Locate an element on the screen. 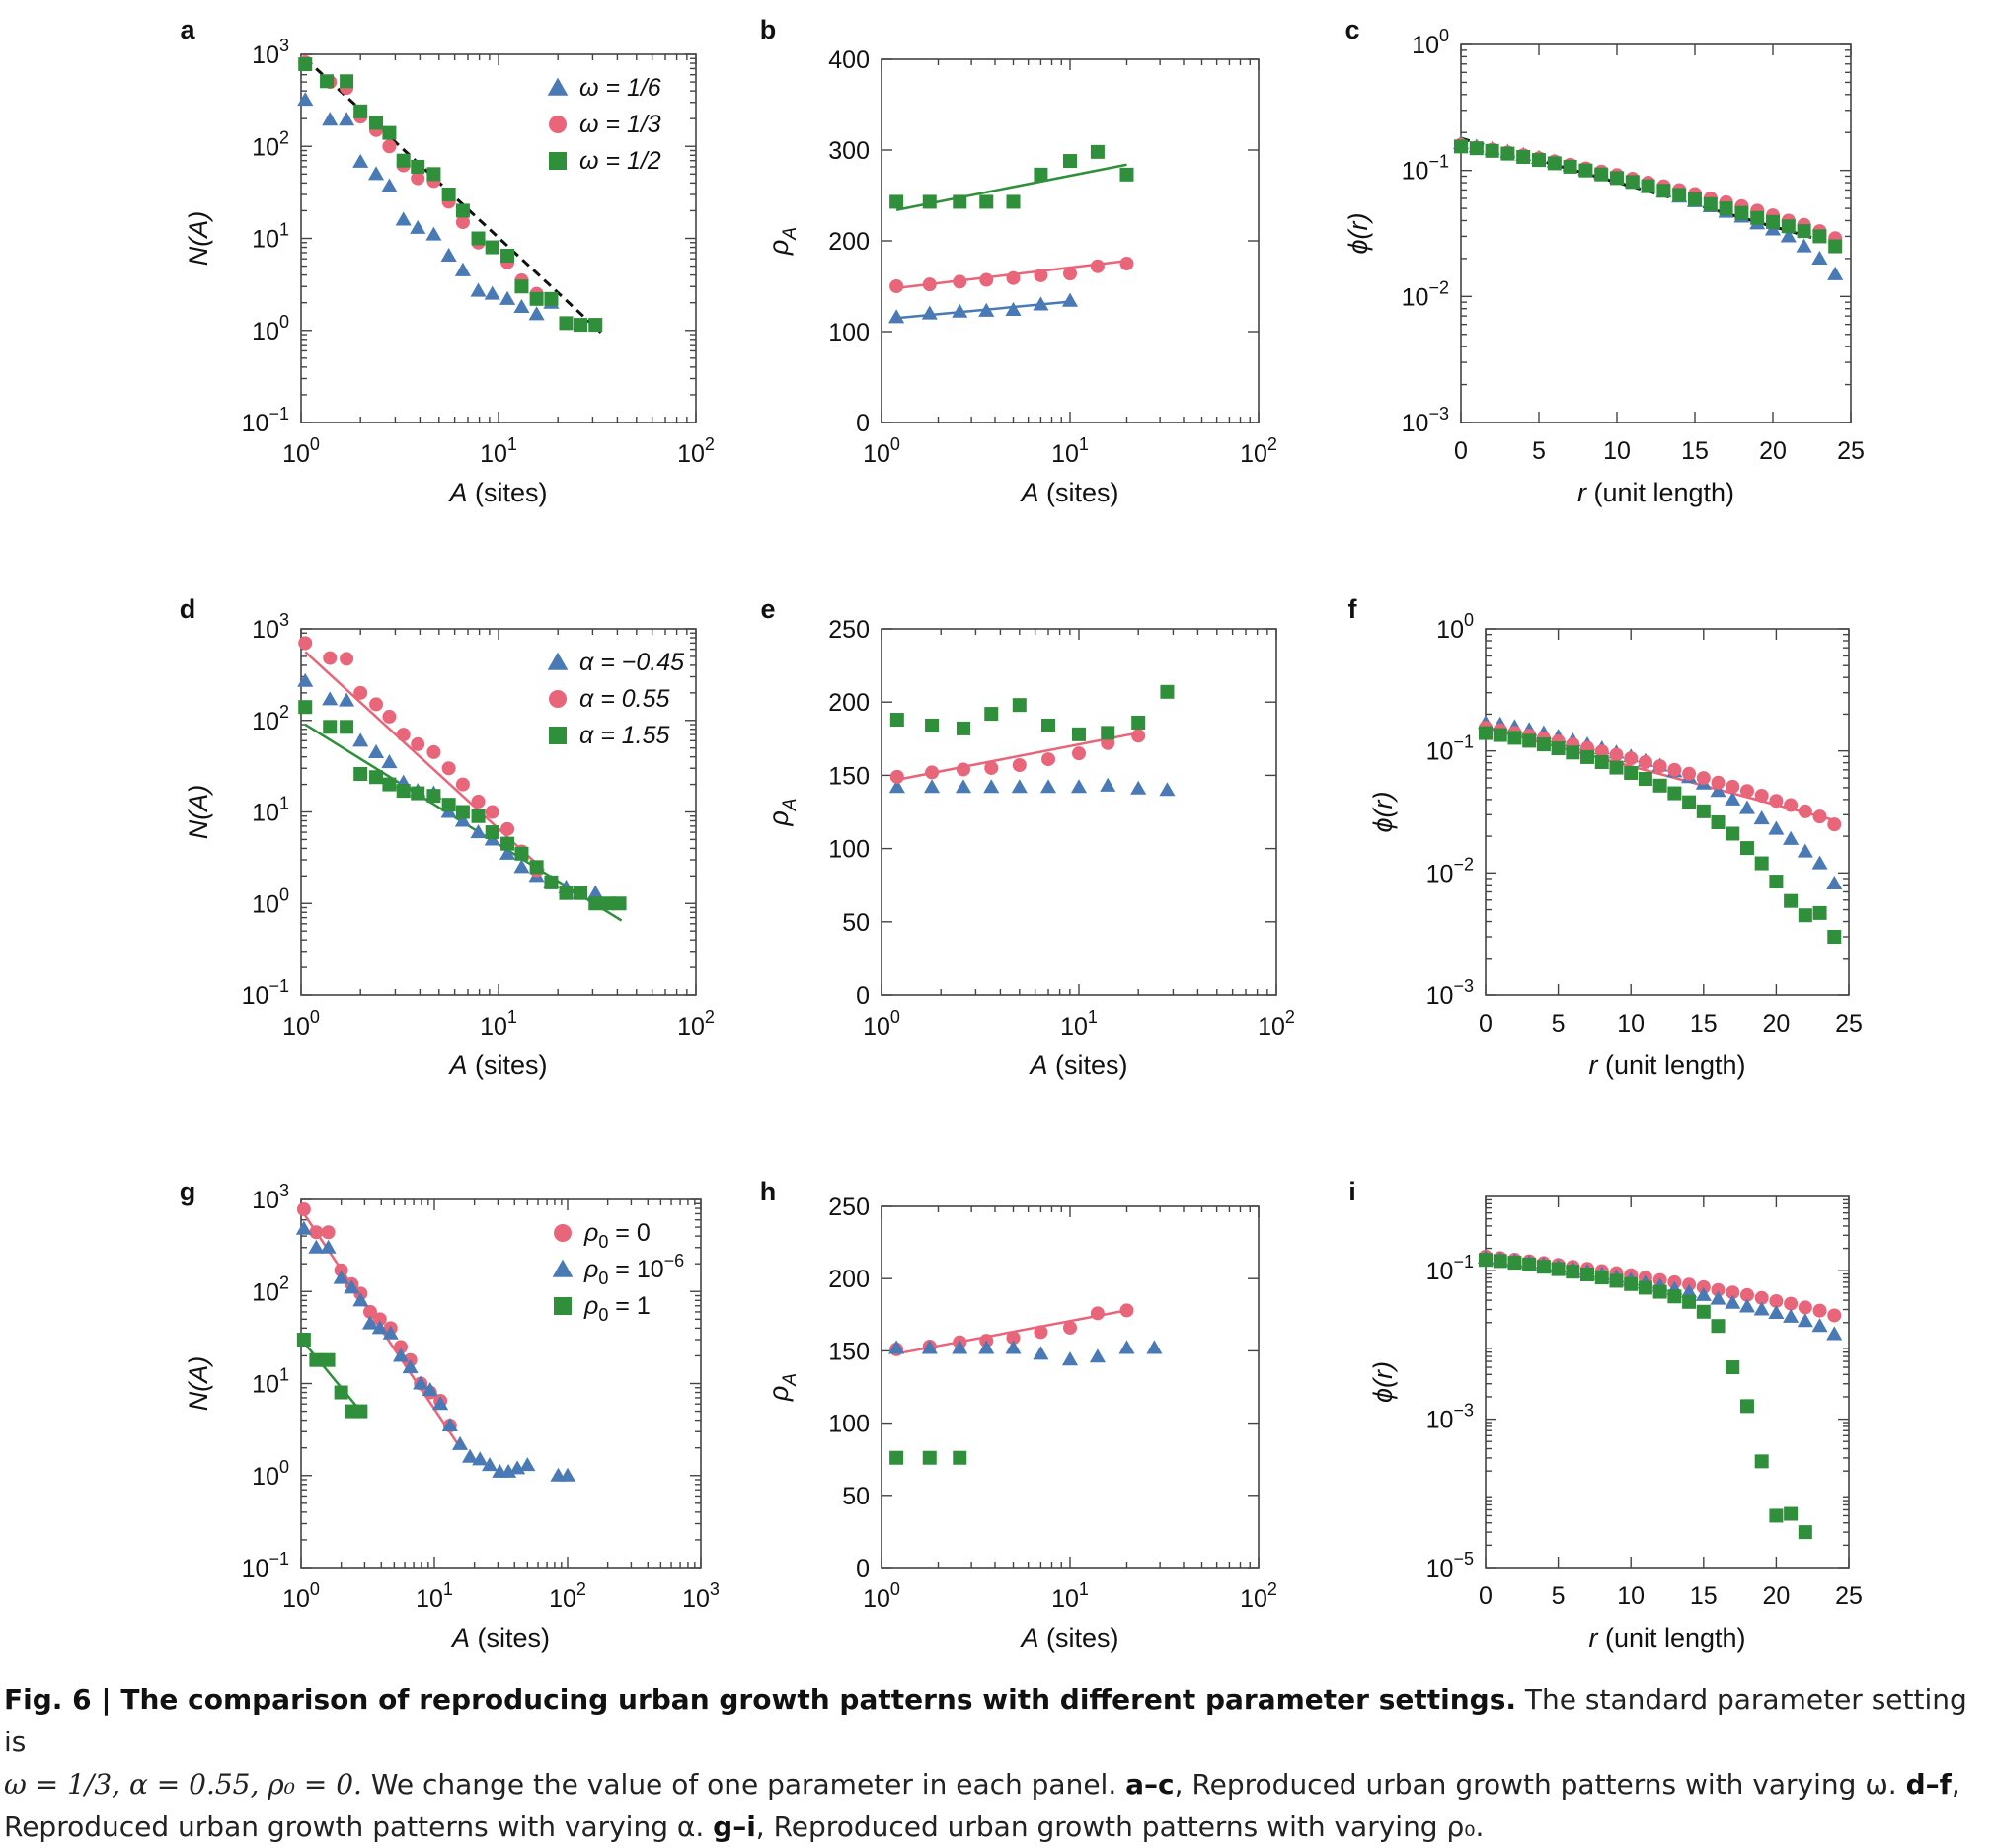  y-tick-label: 300 is located at coordinates (849, 151).